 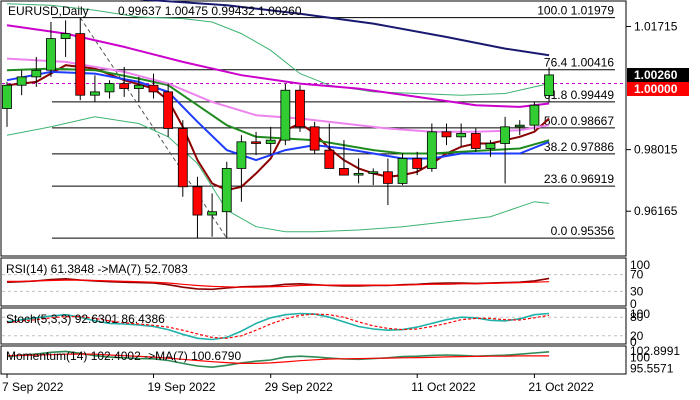 I want to click on stochastic-tick-label: 80, so click(x=637, y=317).